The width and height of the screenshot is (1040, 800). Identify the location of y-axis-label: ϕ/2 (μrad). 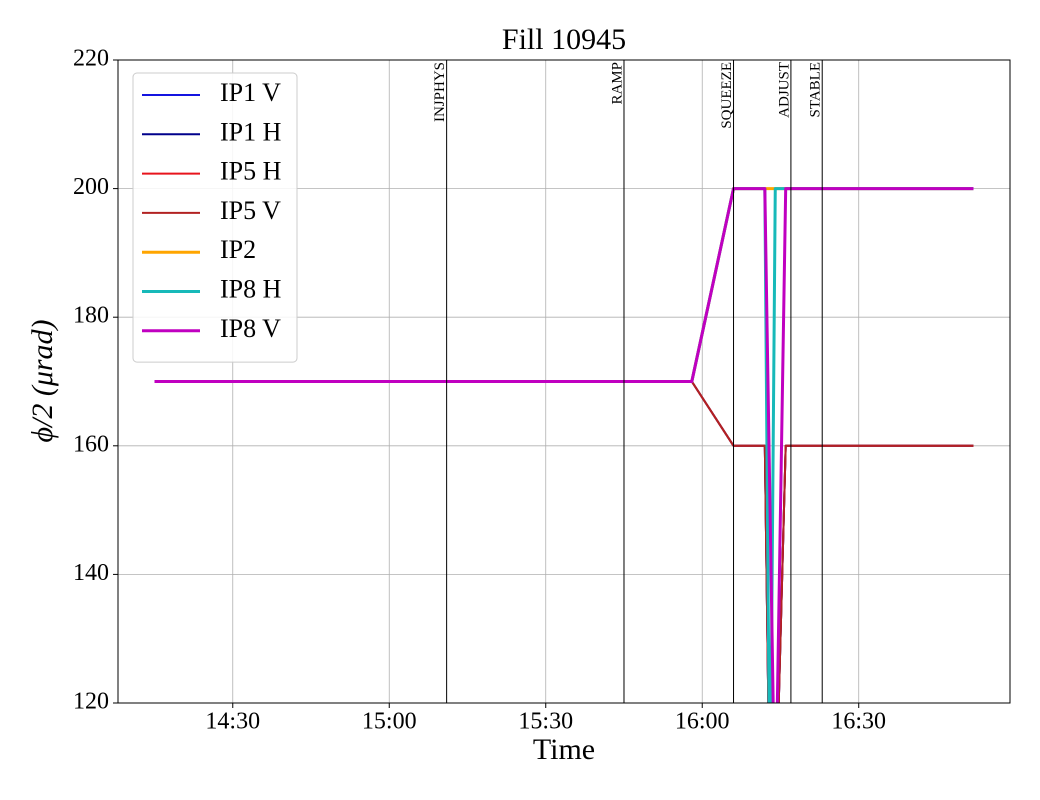
(42, 380).